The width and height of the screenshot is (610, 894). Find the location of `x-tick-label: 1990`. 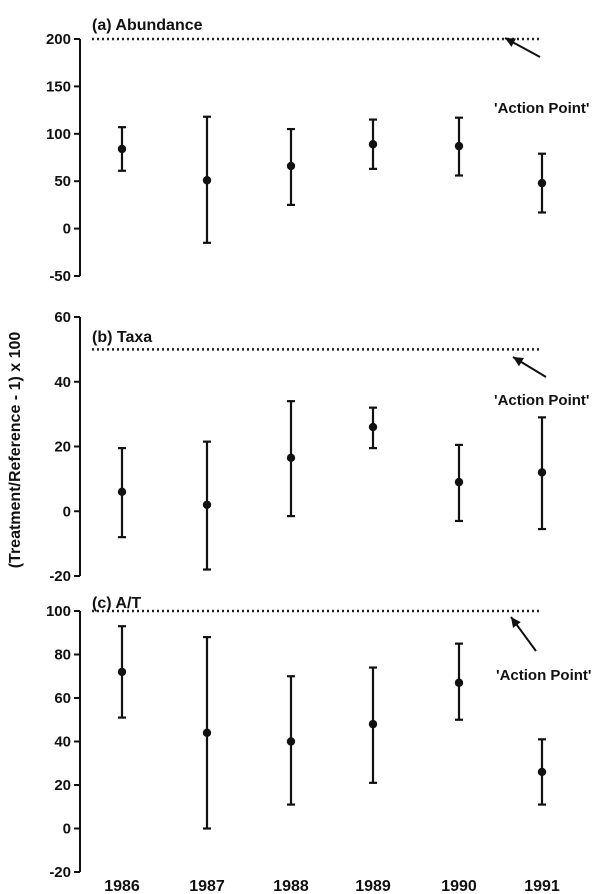

x-tick-label: 1990 is located at coordinates (459, 886).